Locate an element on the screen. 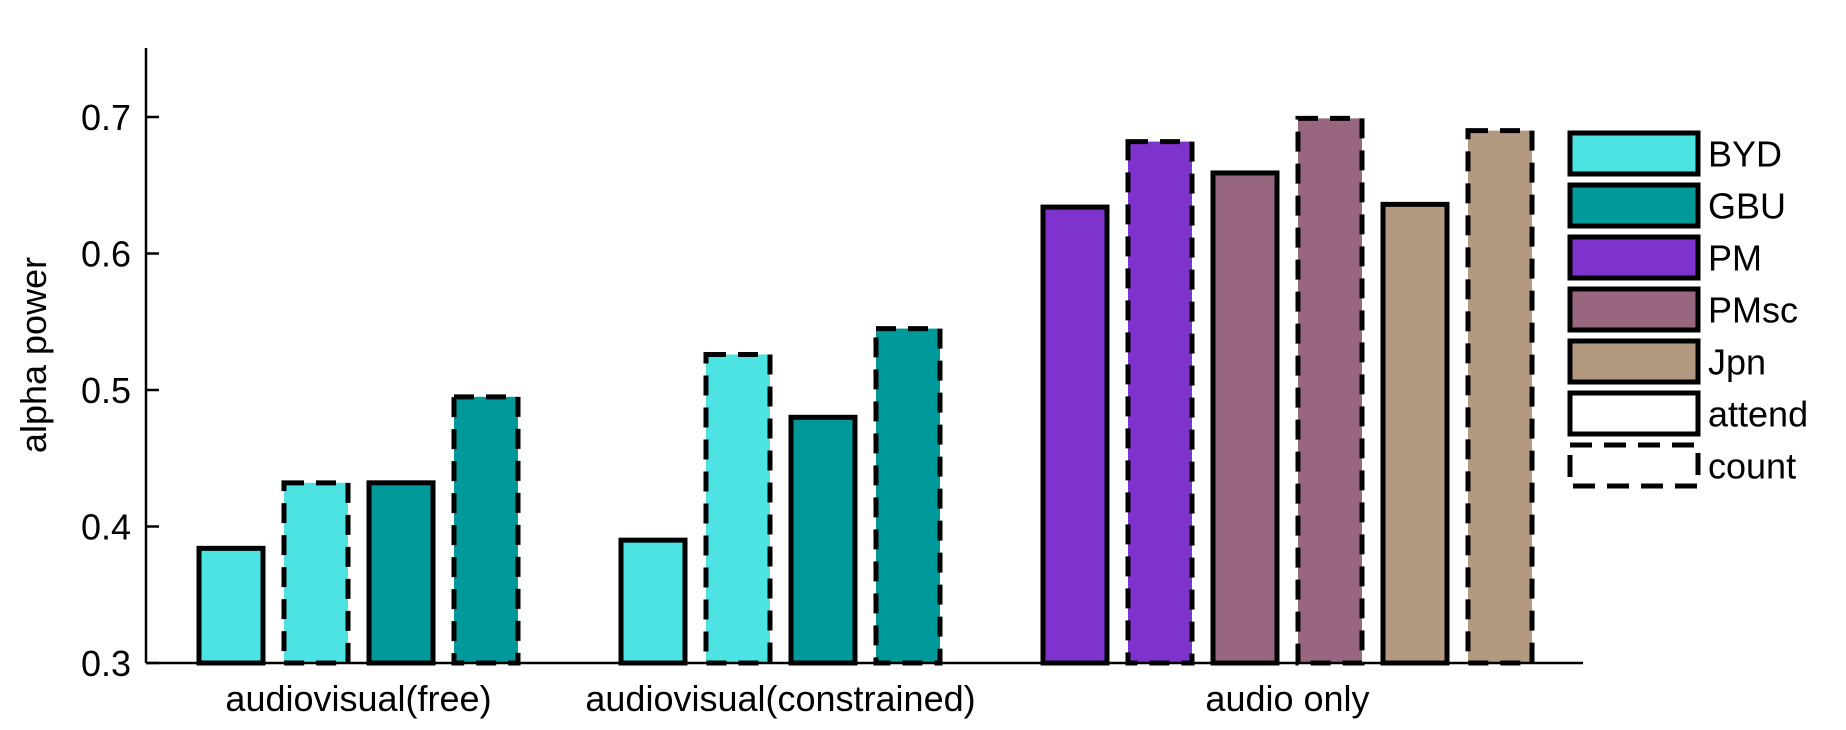 The width and height of the screenshot is (1846, 730). x-category-label: audio only is located at coordinates (1287, 698).